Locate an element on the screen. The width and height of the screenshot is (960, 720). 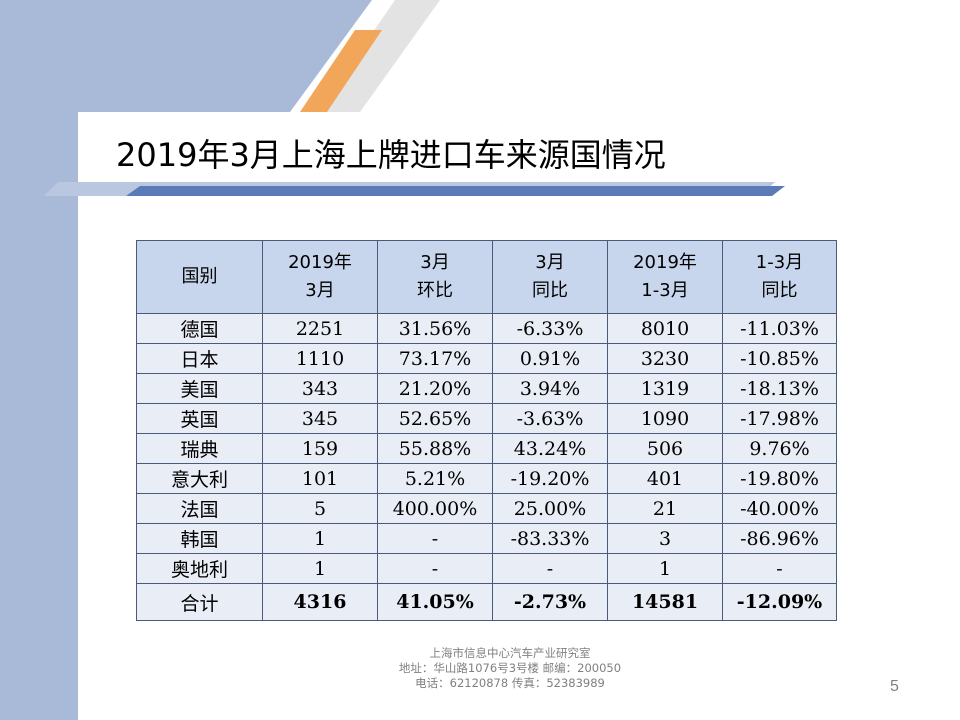
cell-march-mom: 73.17% is located at coordinates (435, 358).